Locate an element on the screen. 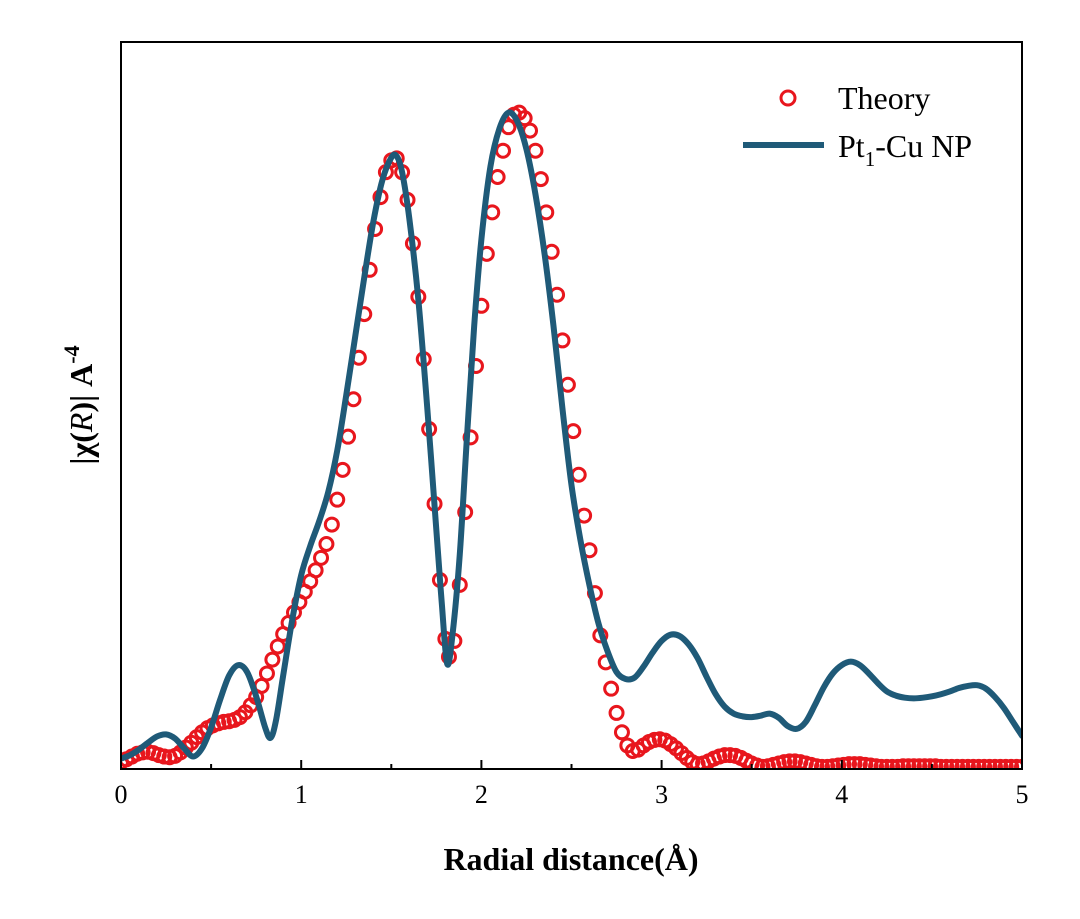 The image size is (1080, 919). x-tick-label: 0 is located at coordinates (121, 794).